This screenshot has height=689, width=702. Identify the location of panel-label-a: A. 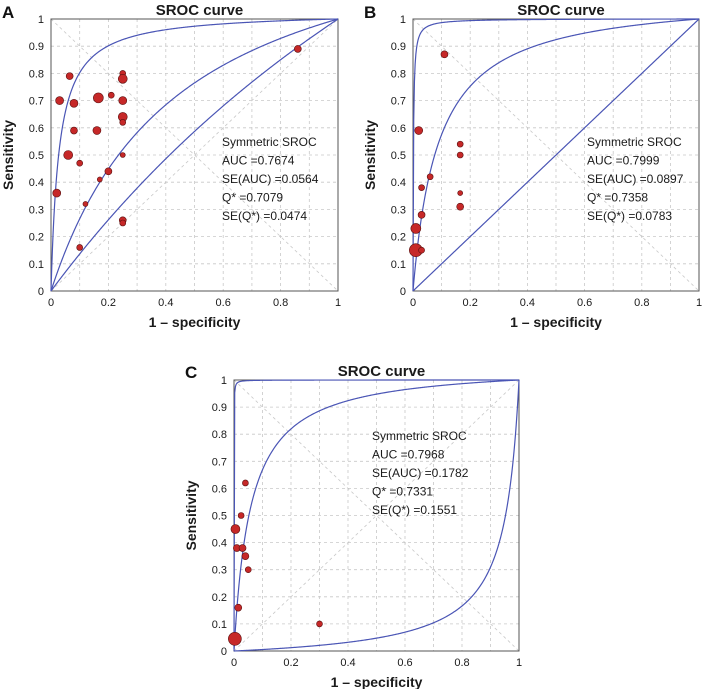
(8, 12).